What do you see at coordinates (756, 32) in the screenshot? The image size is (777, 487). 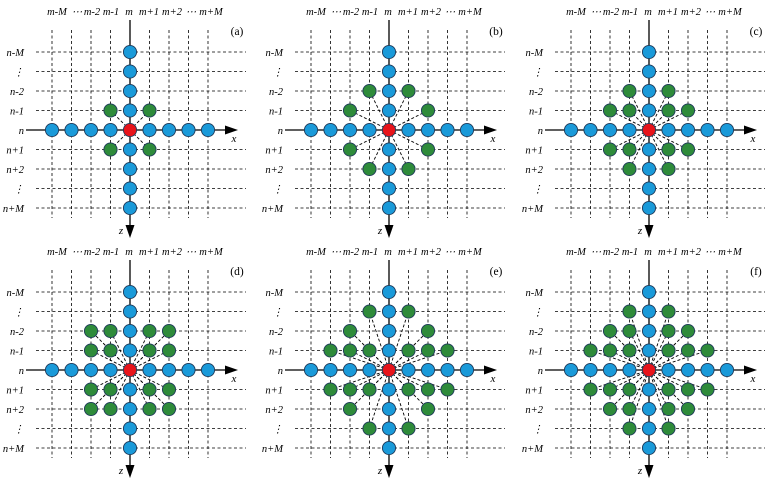 I see `panel-label: (c)` at bounding box center [756, 32].